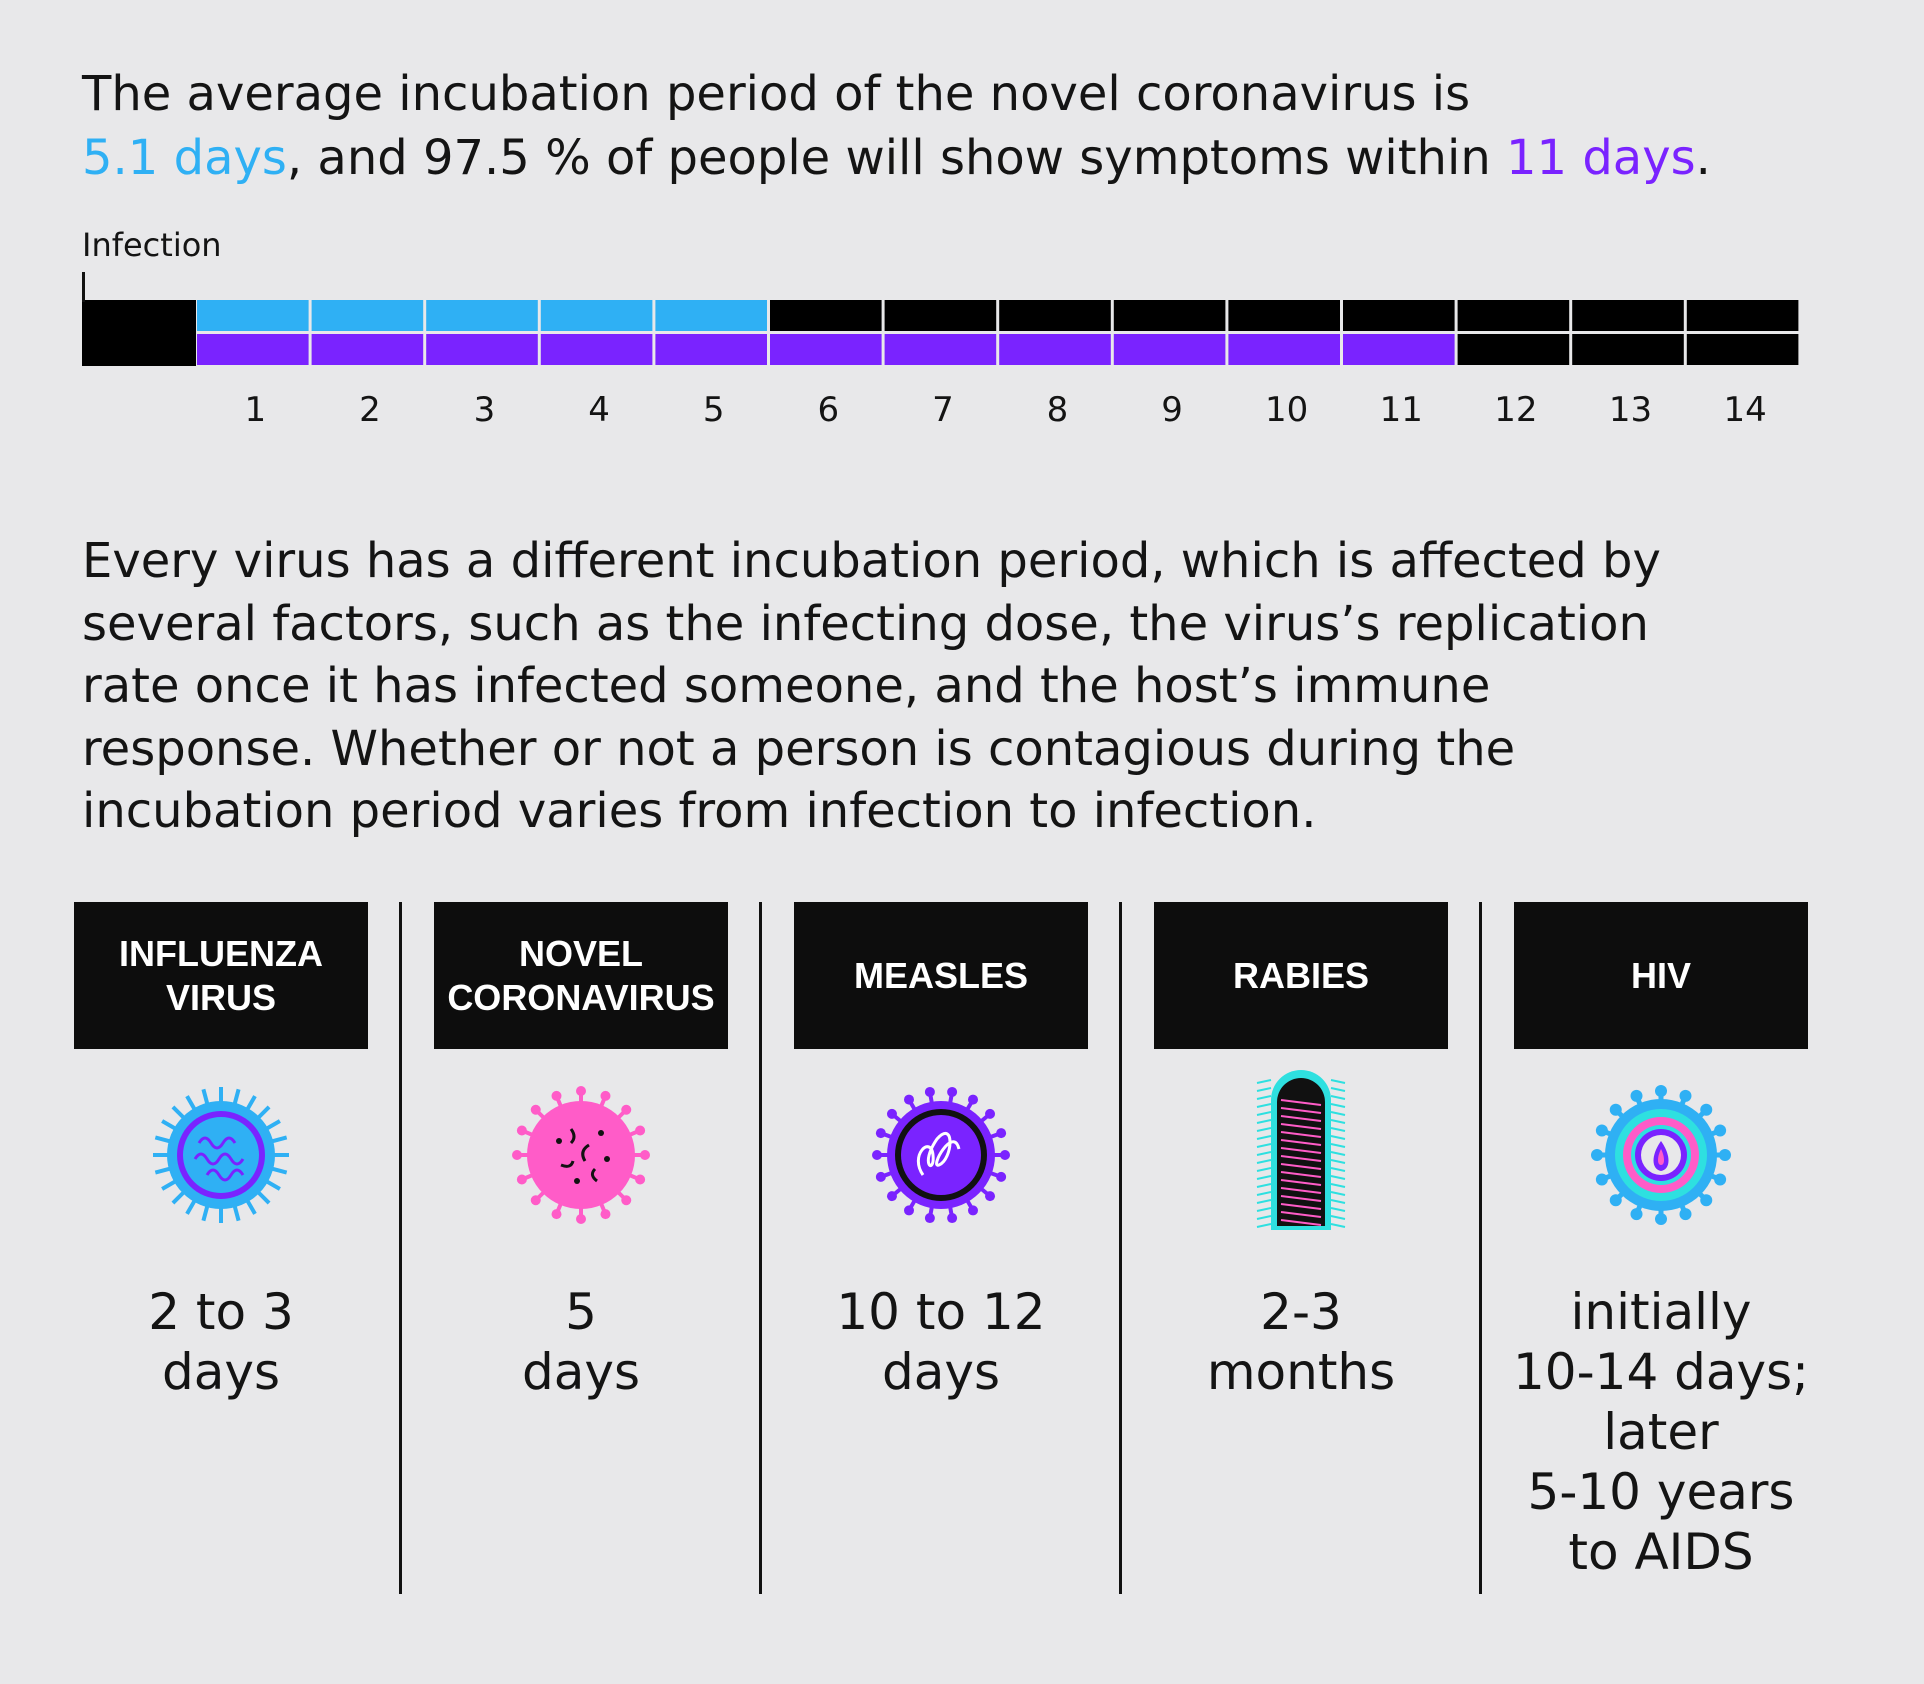 This screenshot has height=1684, width=1924. Describe the element at coordinates (943, 410) in the screenshot. I see `day-tick-label: 7` at that location.